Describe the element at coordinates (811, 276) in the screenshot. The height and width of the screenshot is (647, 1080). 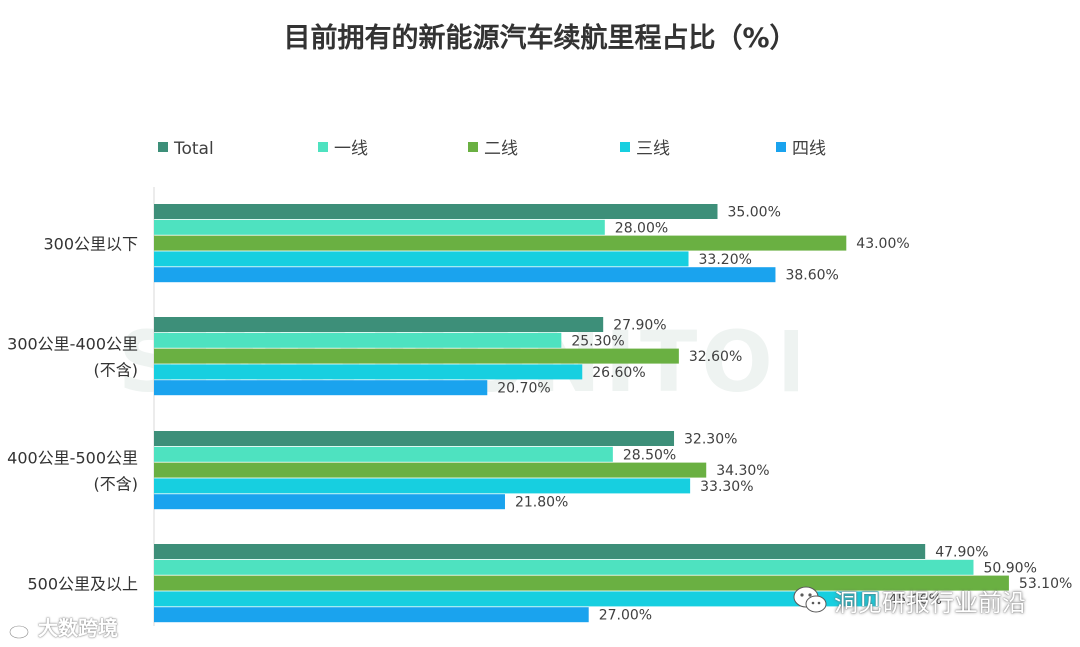
I see `value-label-0-4: 38.60%` at that location.